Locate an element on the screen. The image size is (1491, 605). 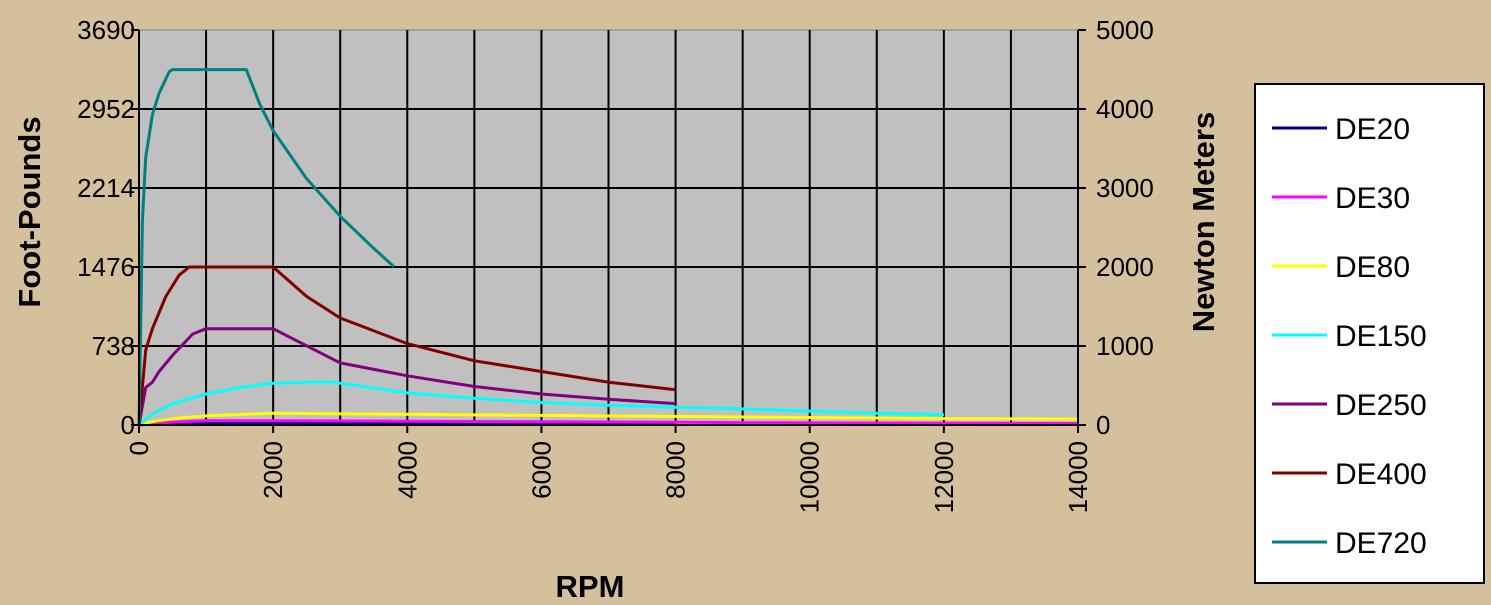
legend: DE20 DE30 DE80 DE150 DE250 DE400 DE720 is located at coordinates (1369, 333).